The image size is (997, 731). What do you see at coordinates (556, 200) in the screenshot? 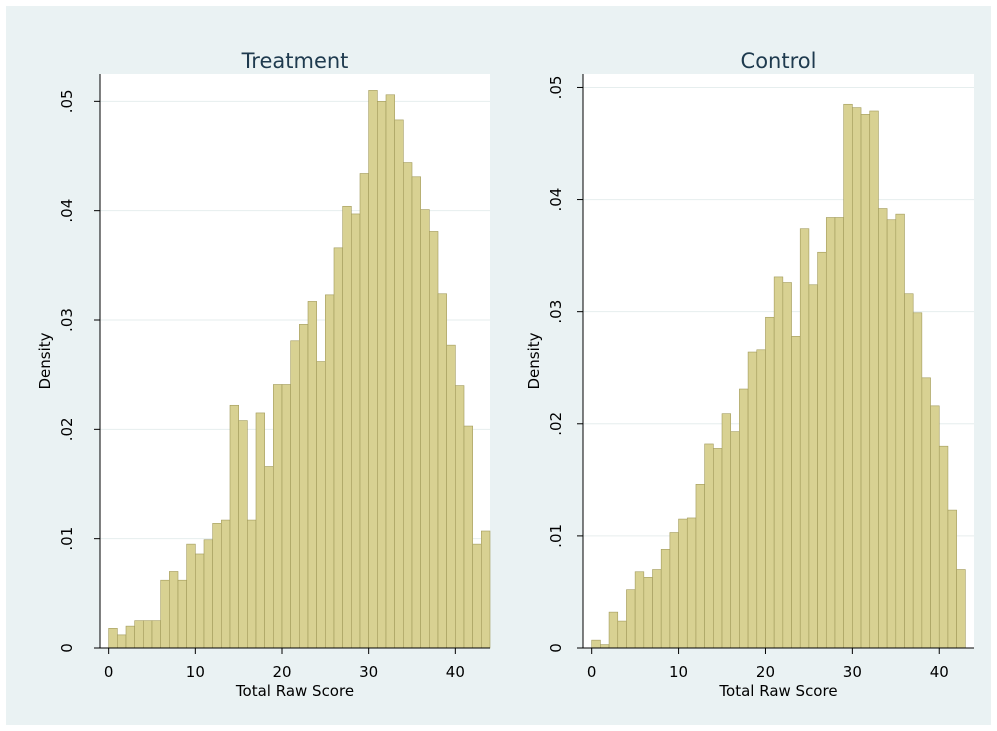
I see `control-ytick-label-4: .04` at bounding box center [556, 200].